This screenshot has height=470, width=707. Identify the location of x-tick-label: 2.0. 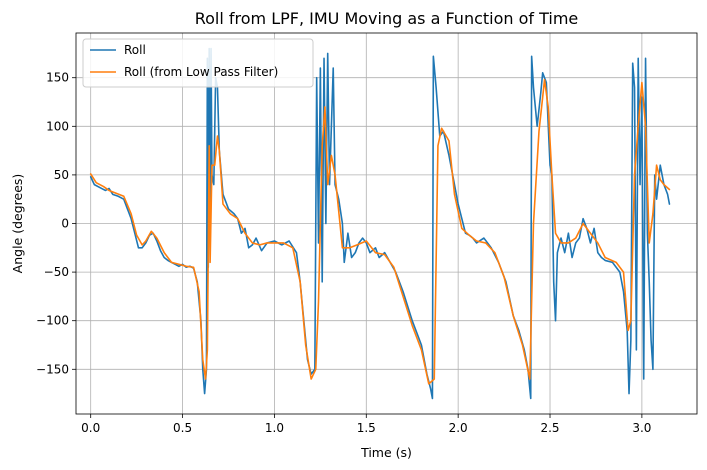
(458, 428).